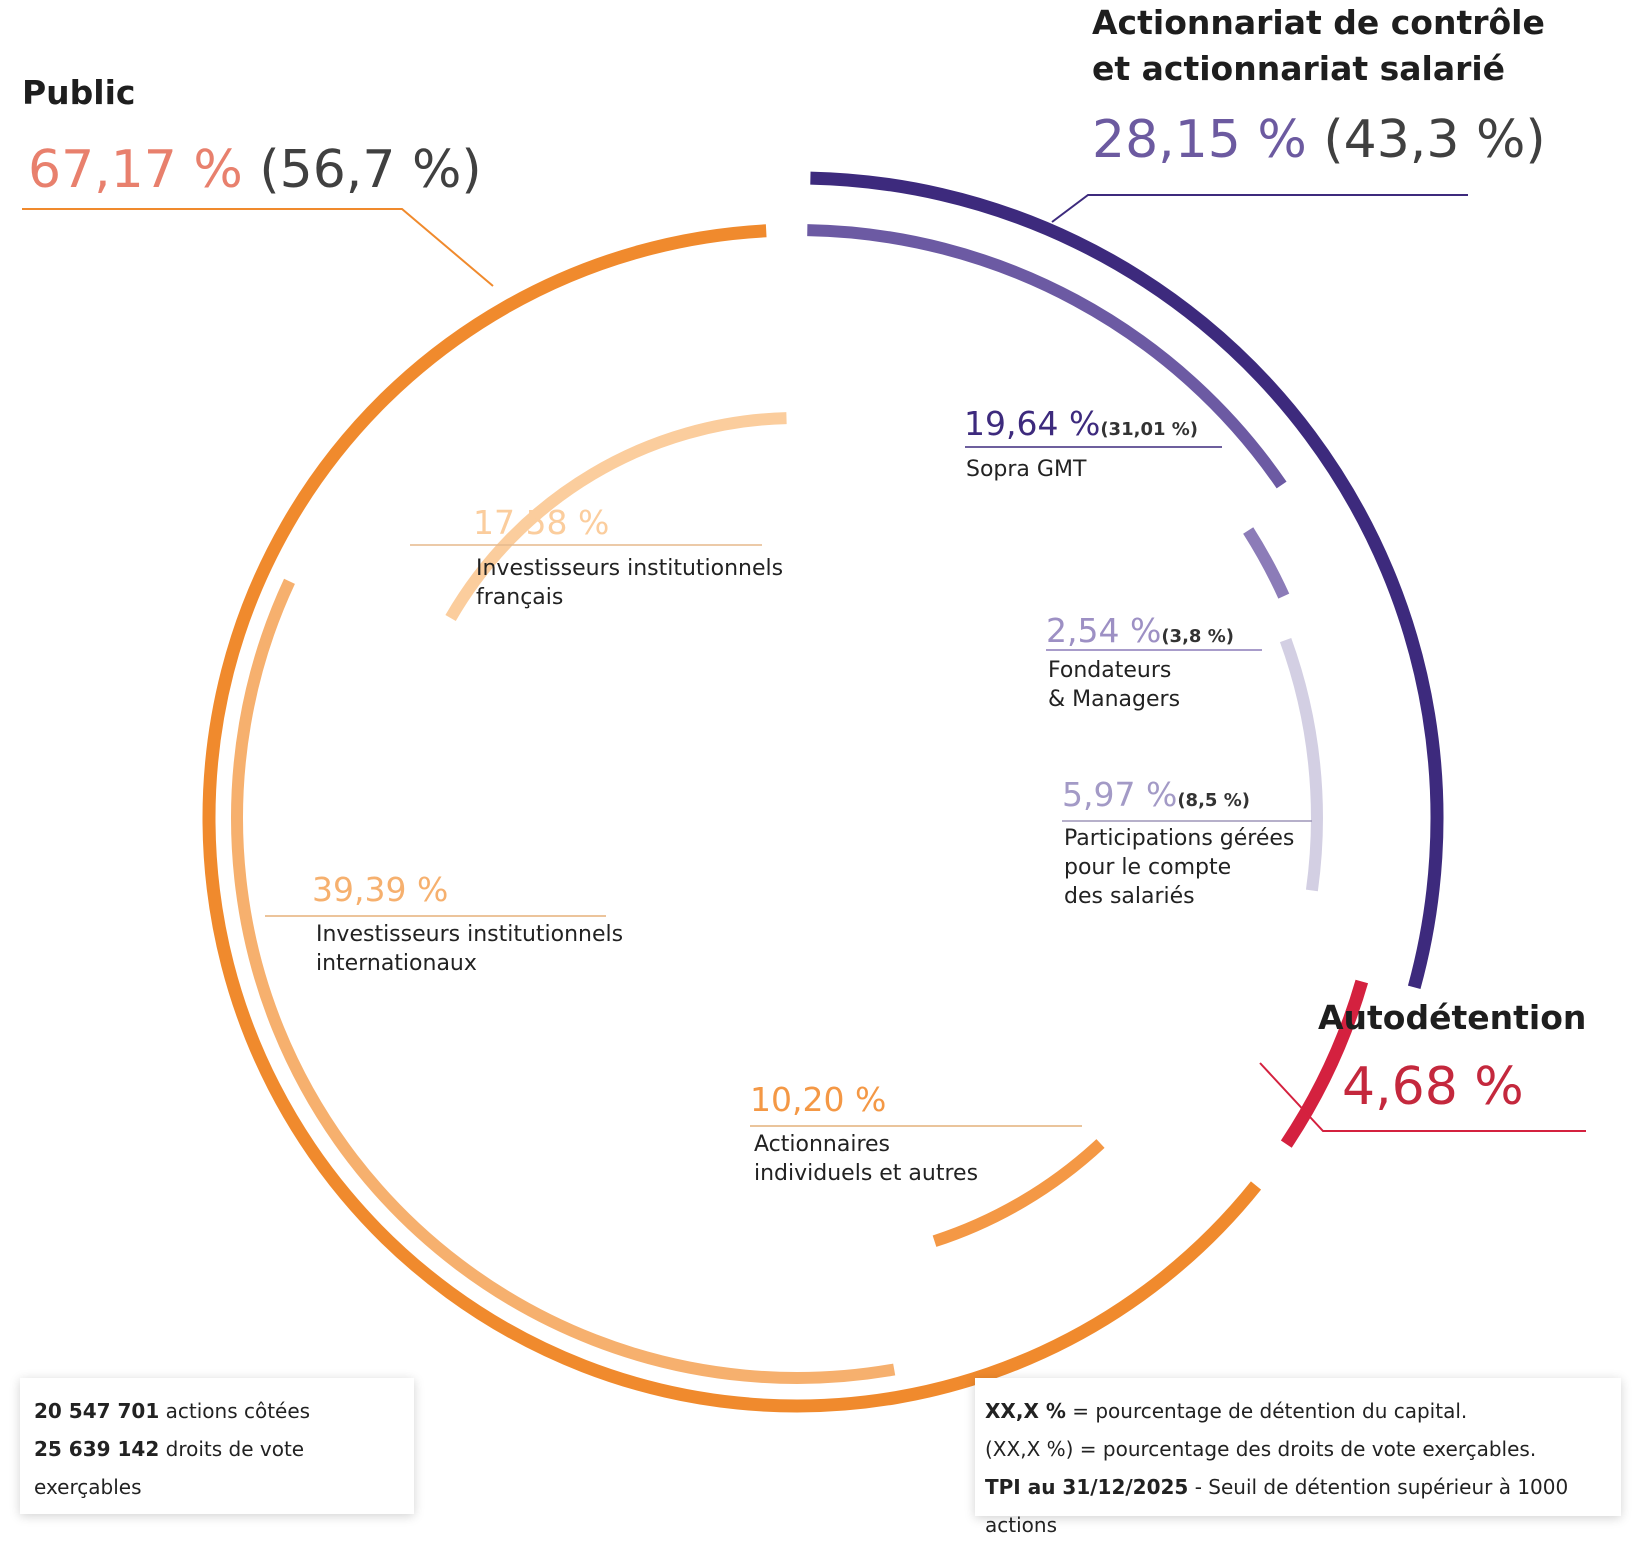  What do you see at coordinates (629, 583) in the screenshot?
I see `segment-name-french-investors: Investisseurs institutionnels français` at bounding box center [629, 583].